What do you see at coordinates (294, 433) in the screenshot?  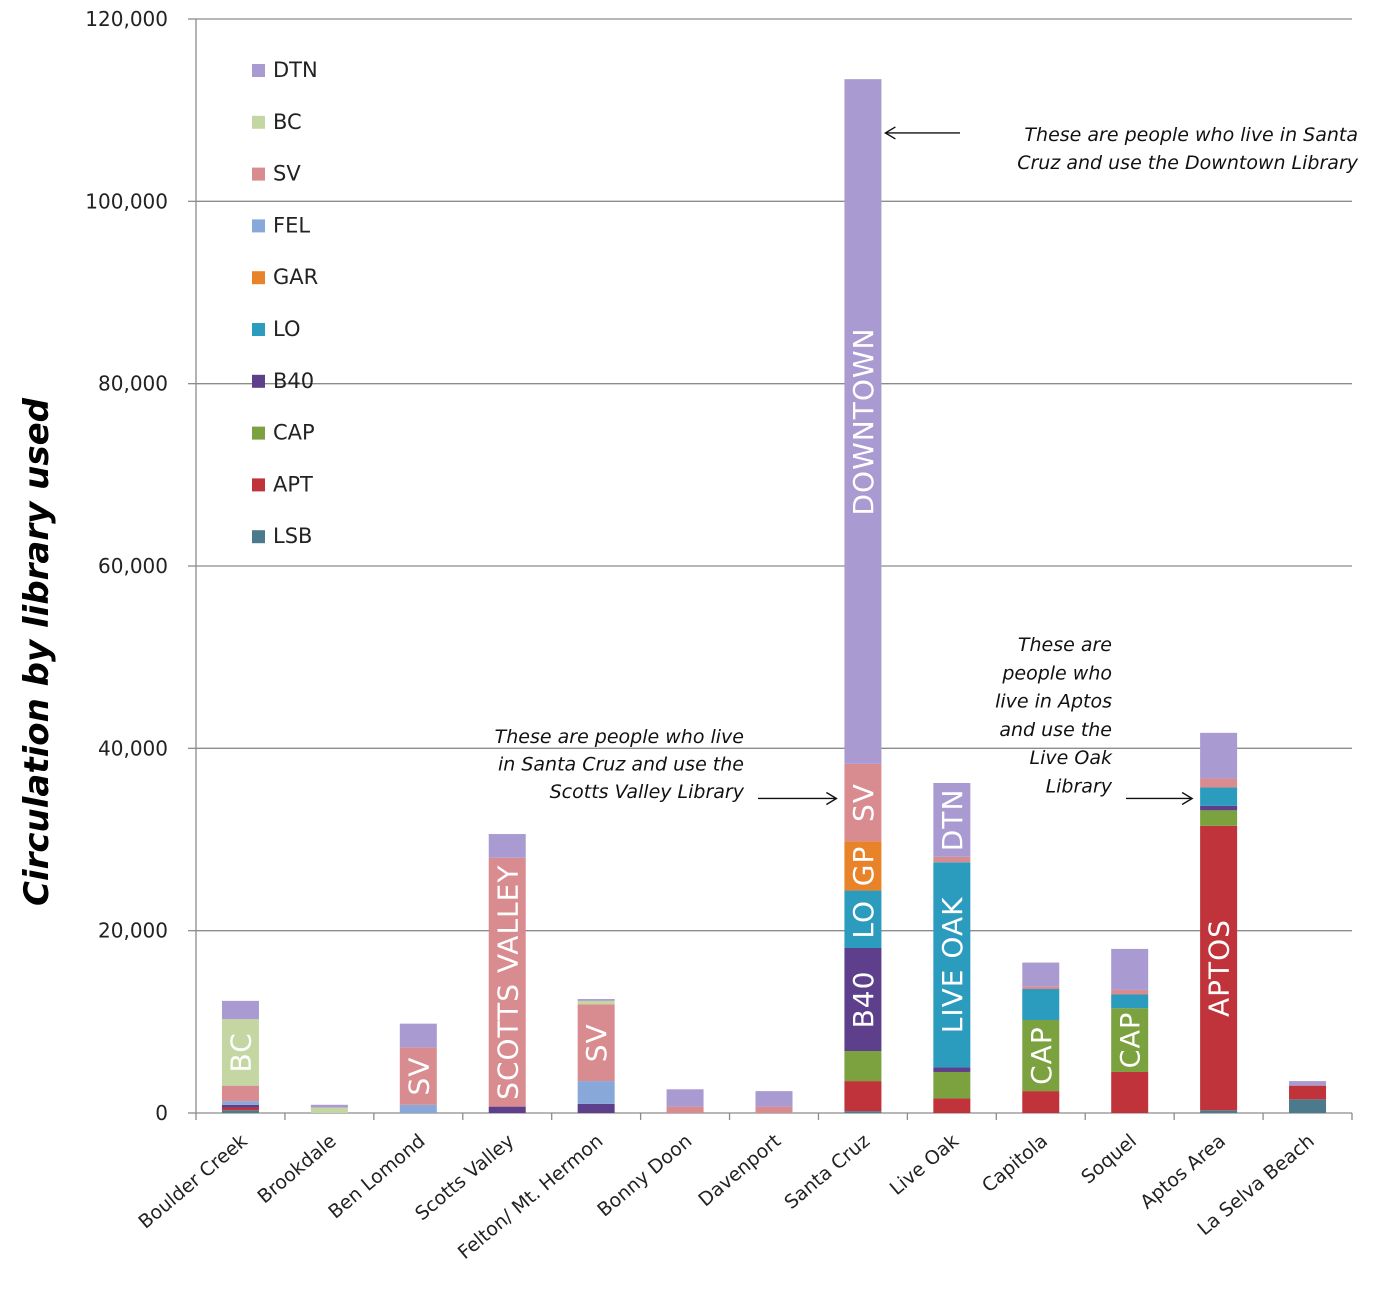 I see `legend-label: CAP` at bounding box center [294, 433].